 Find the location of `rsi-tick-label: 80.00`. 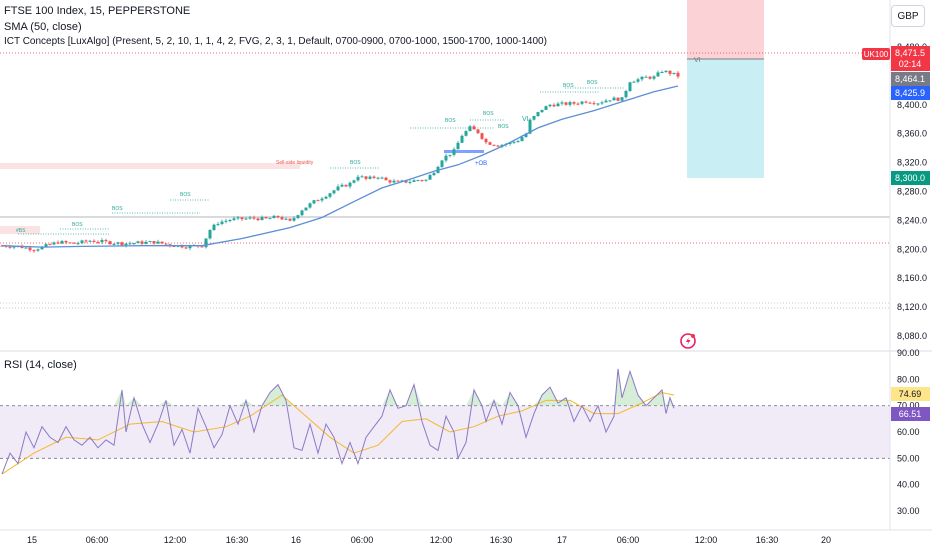

rsi-tick-label: 80.00 is located at coordinates (908, 379).